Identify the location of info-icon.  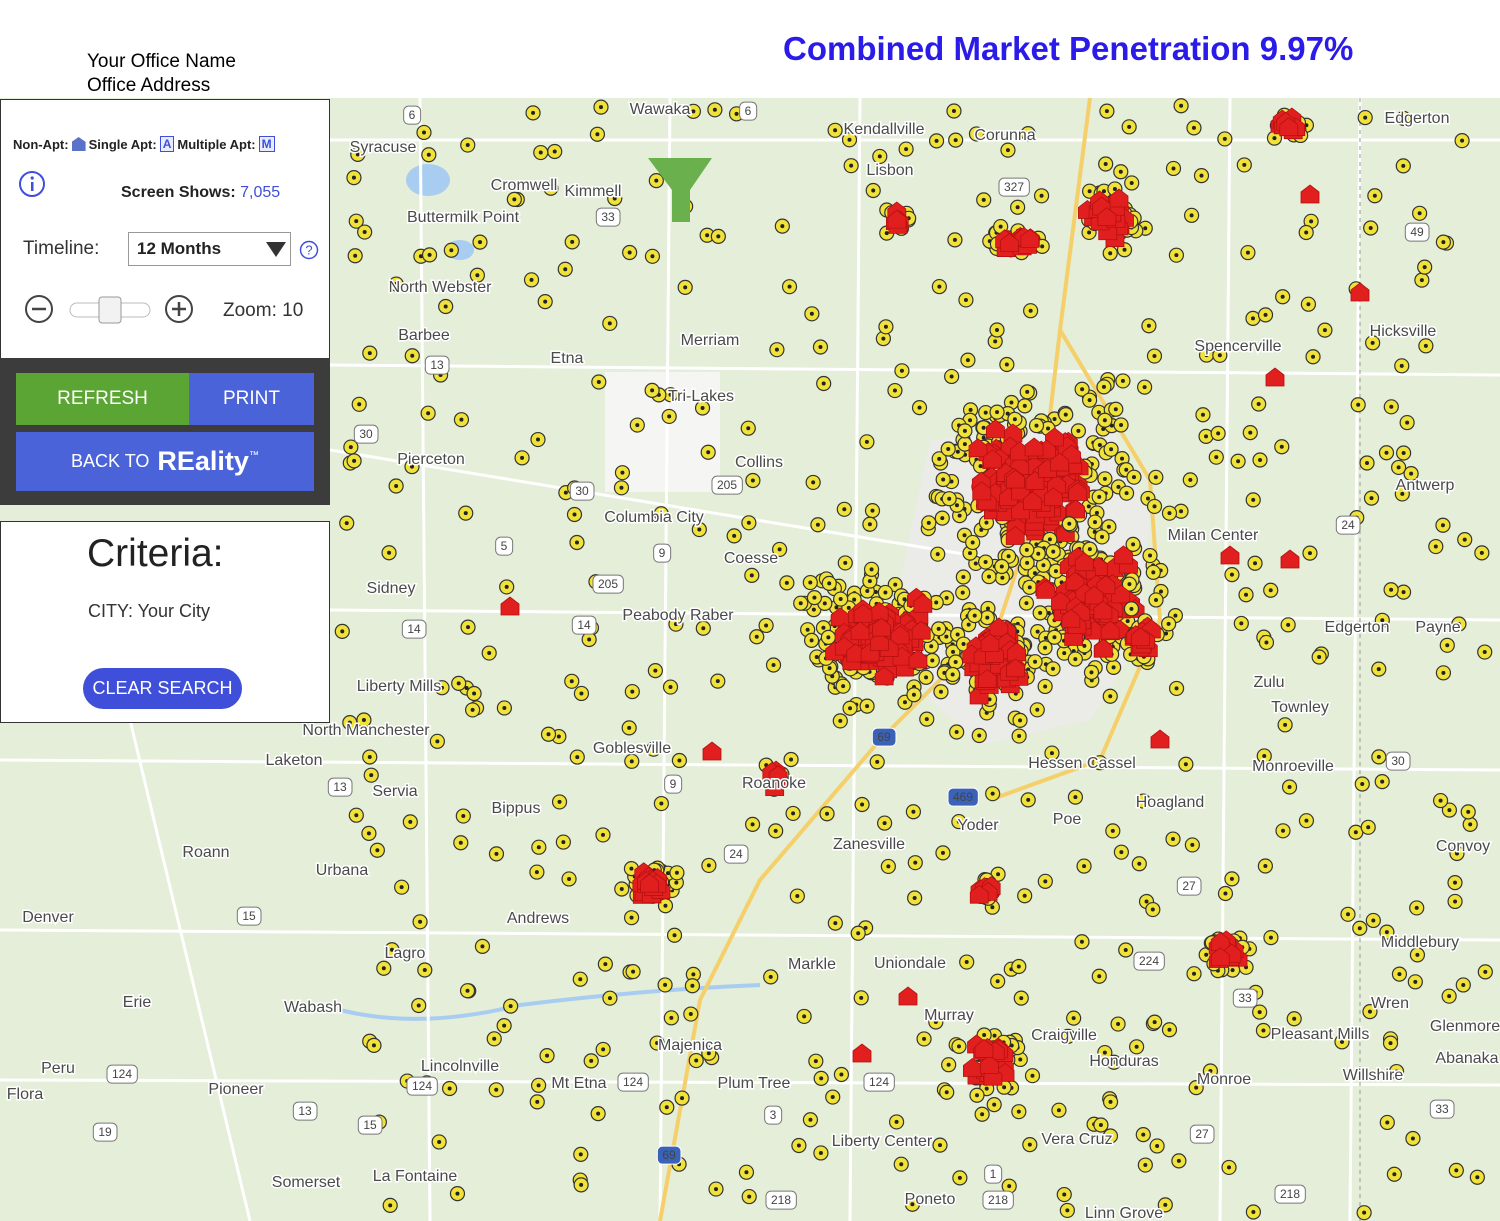
(33, 185).